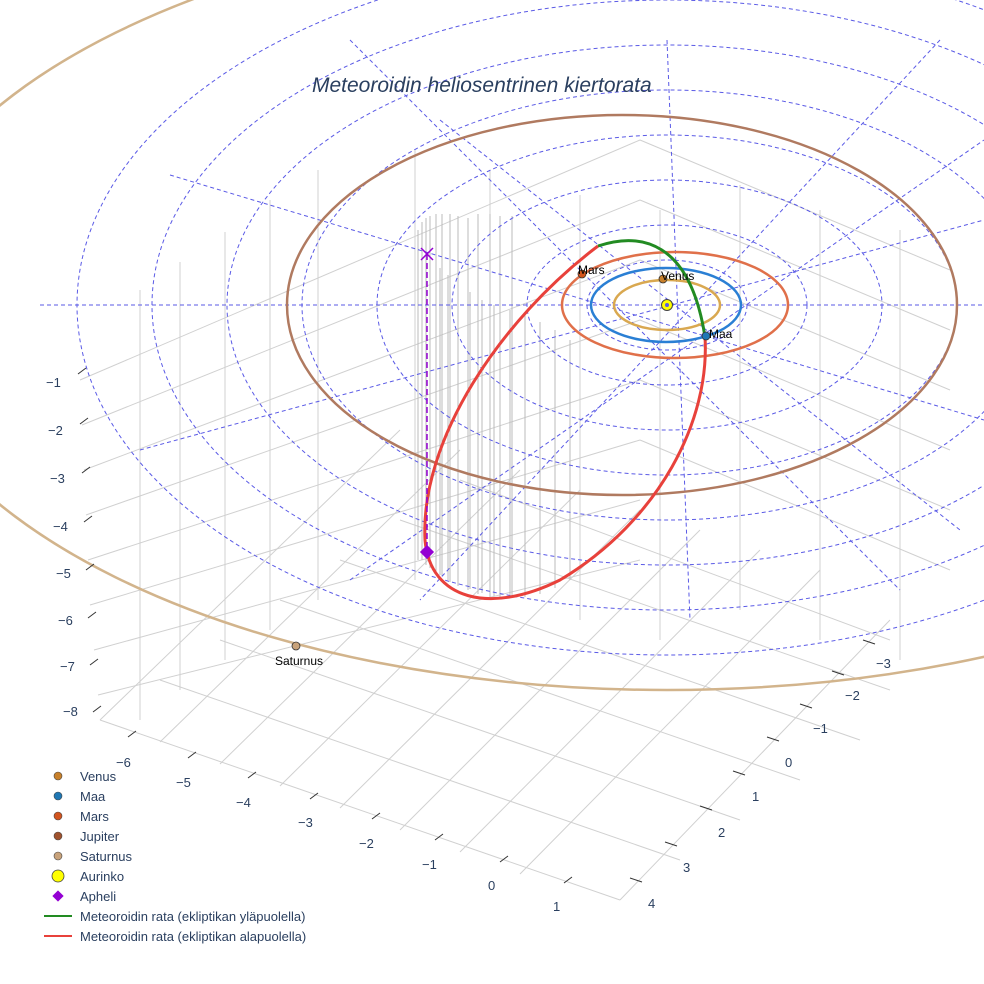 The height and width of the screenshot is (984, 984). What do you see at coordinates (65, 620) in the screenshot?
I see `z-tick: −6` at bounding box center [65, 620].